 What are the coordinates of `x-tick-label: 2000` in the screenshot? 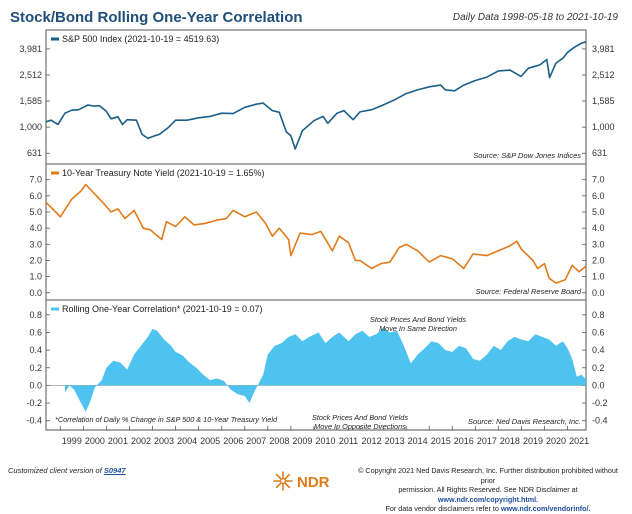 It's located at (95, 441).